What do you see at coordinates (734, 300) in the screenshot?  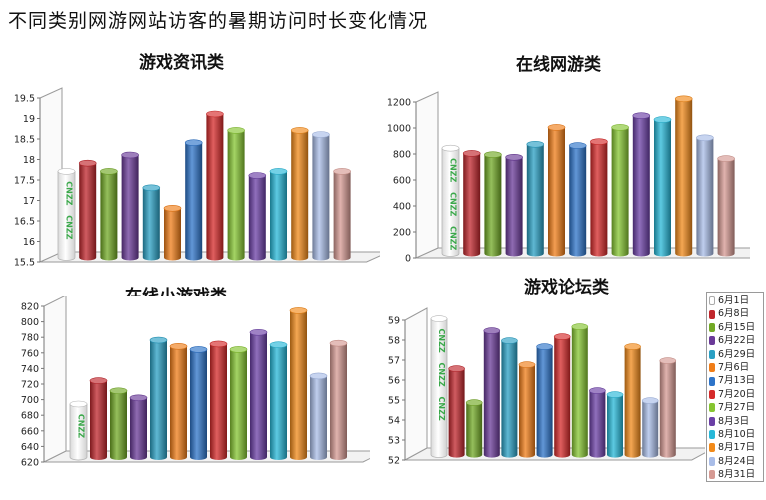 I see `legend-label: 6月1日` at bounding box center [734, 300].